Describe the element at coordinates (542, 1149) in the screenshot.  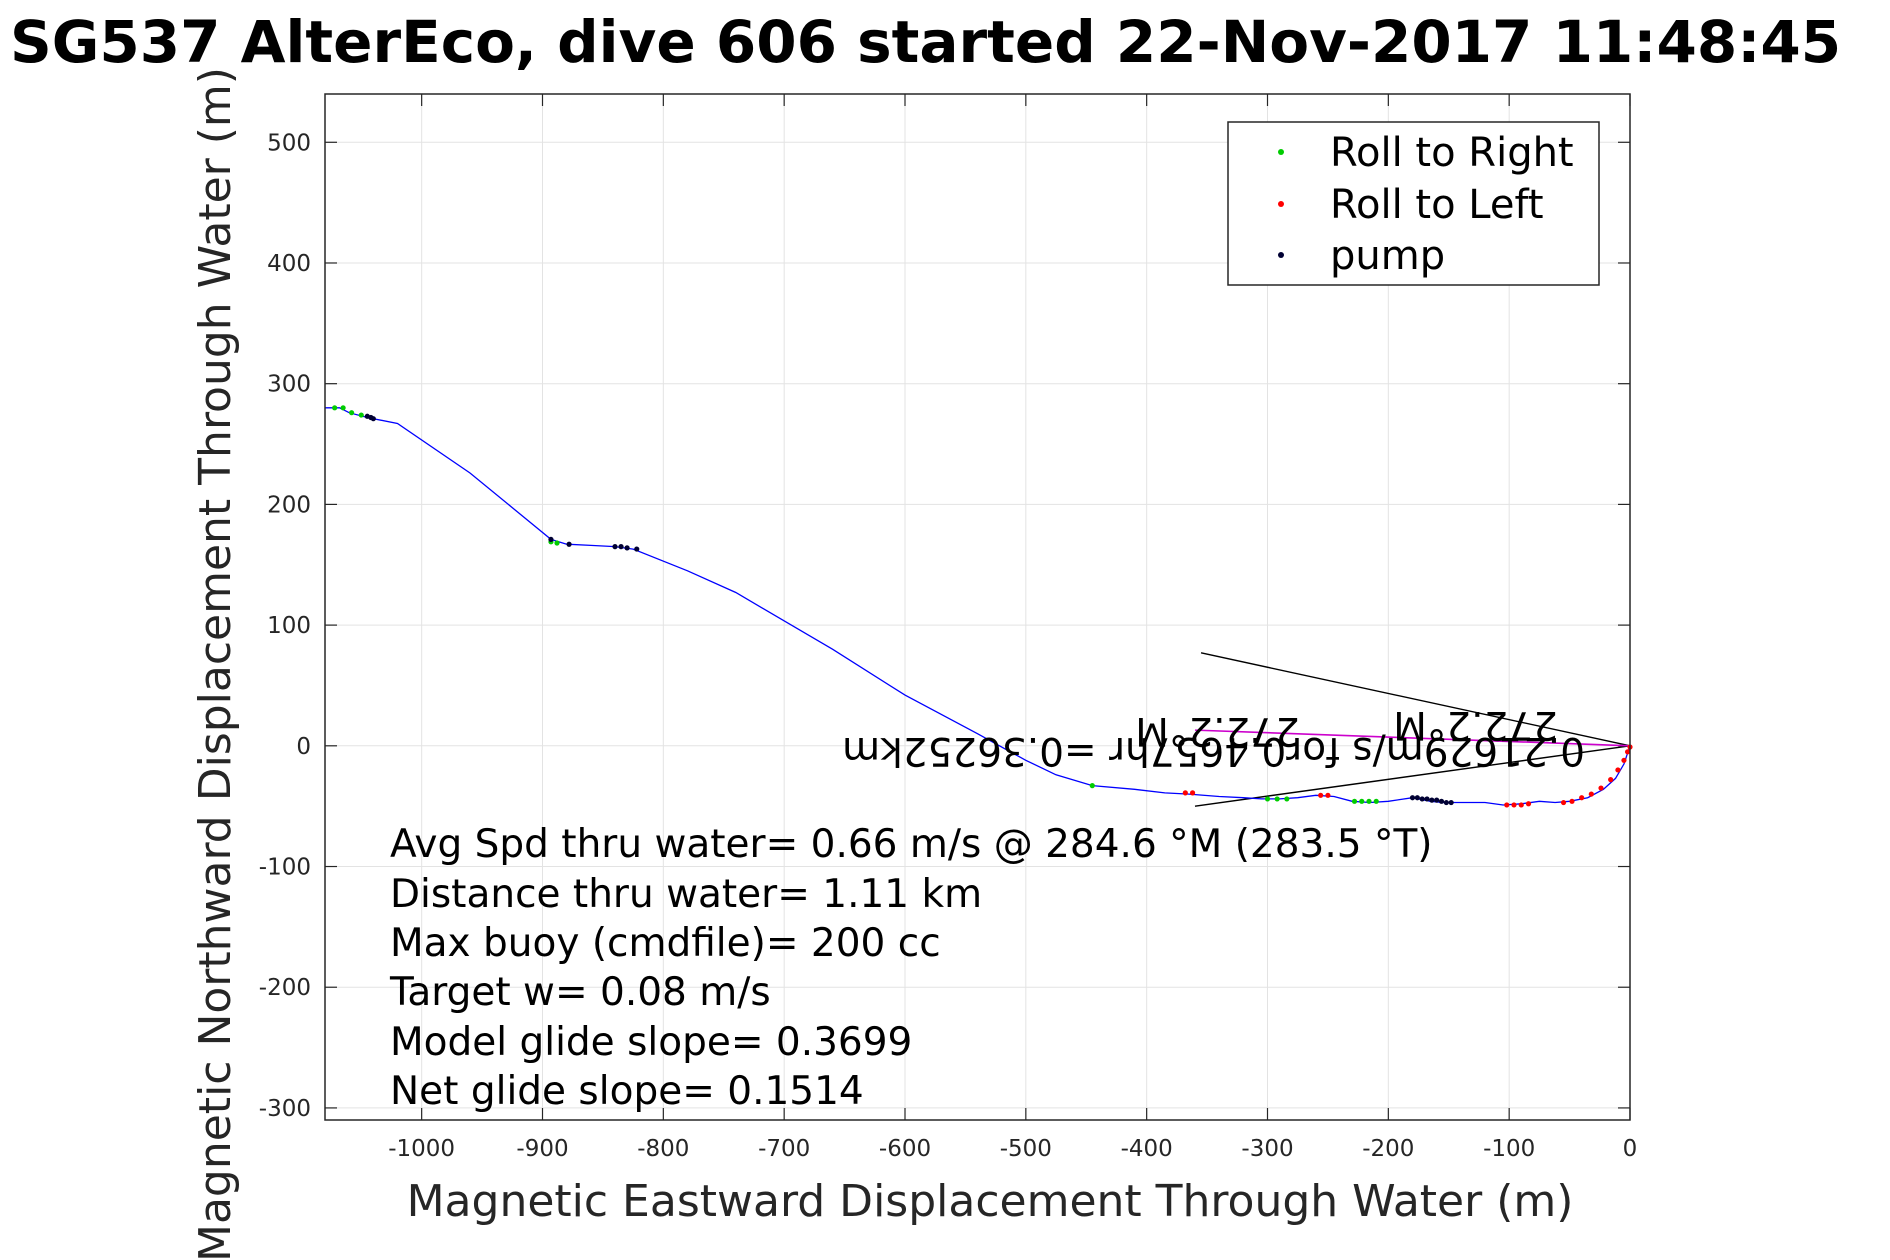
I see `x-tick-label: -900` at that location.